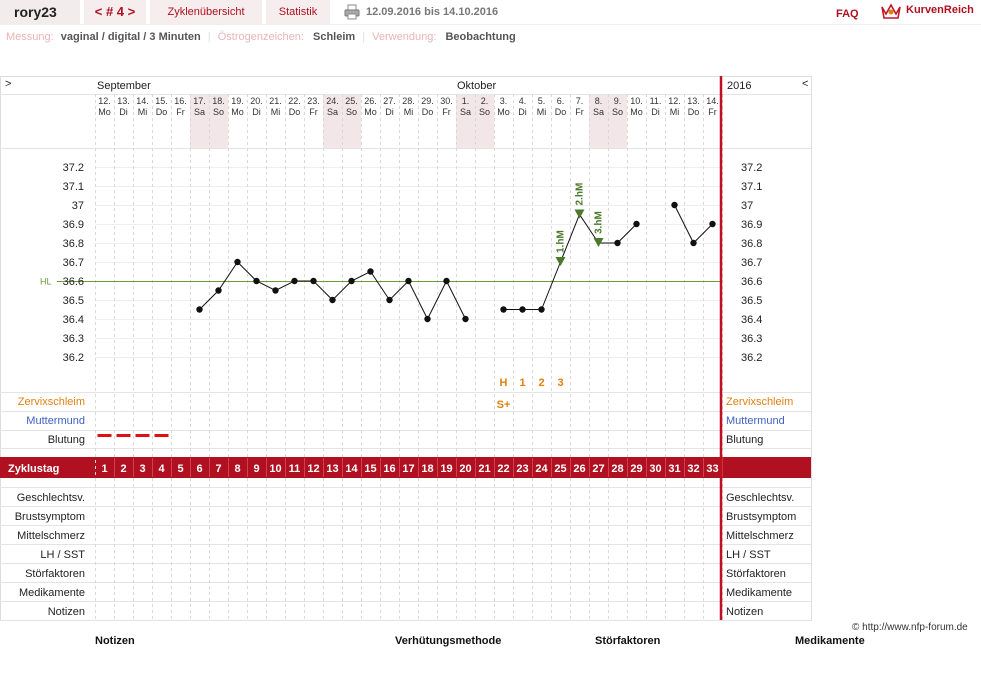 Image resolution: width=981 pixels, height=680 pixels. I want to click on cycle-day-number: 3, so click(142, 469).